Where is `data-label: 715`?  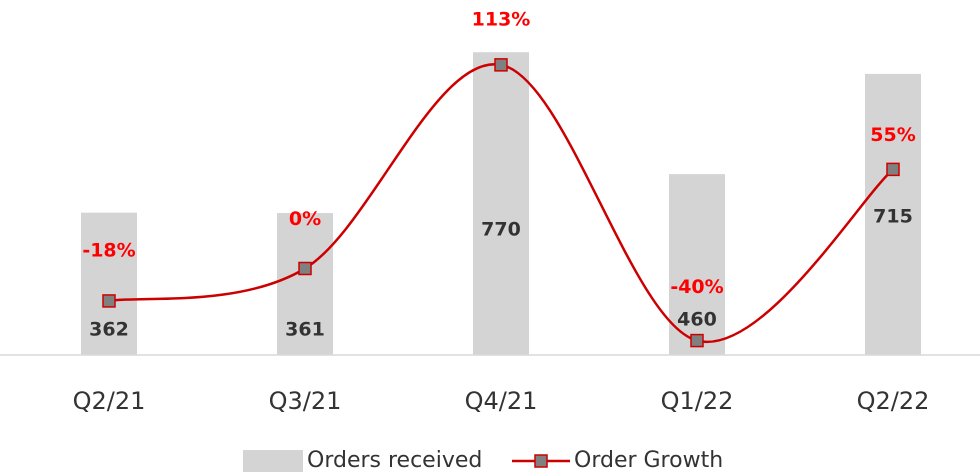 data-label: 715 is located at coordinates (893, 217).